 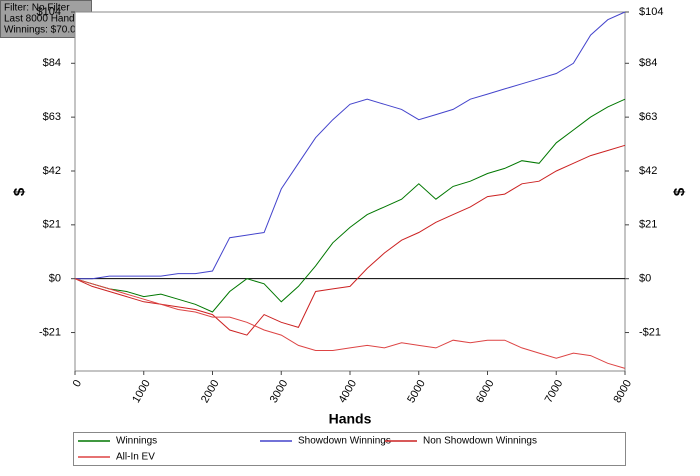 What do you see at coordinates (648, 171) in the screenshot?
I see `y2-tick-label: $42` at bounding box center [648, 171].